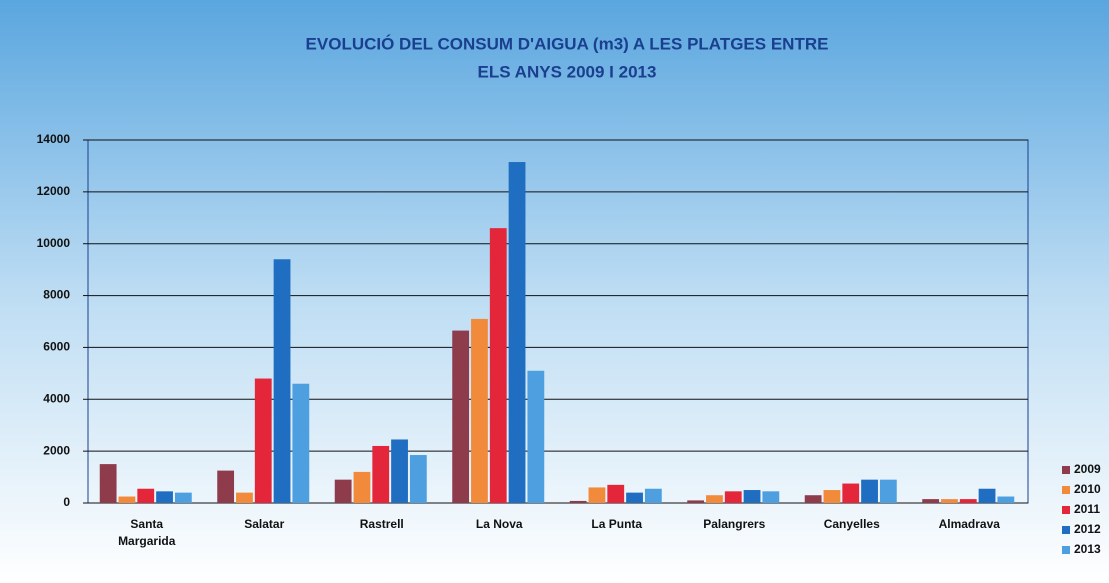 This screenshot has width=1109, height=583. I want to click on x-tick-label: Canyelles, so click(852, 524).